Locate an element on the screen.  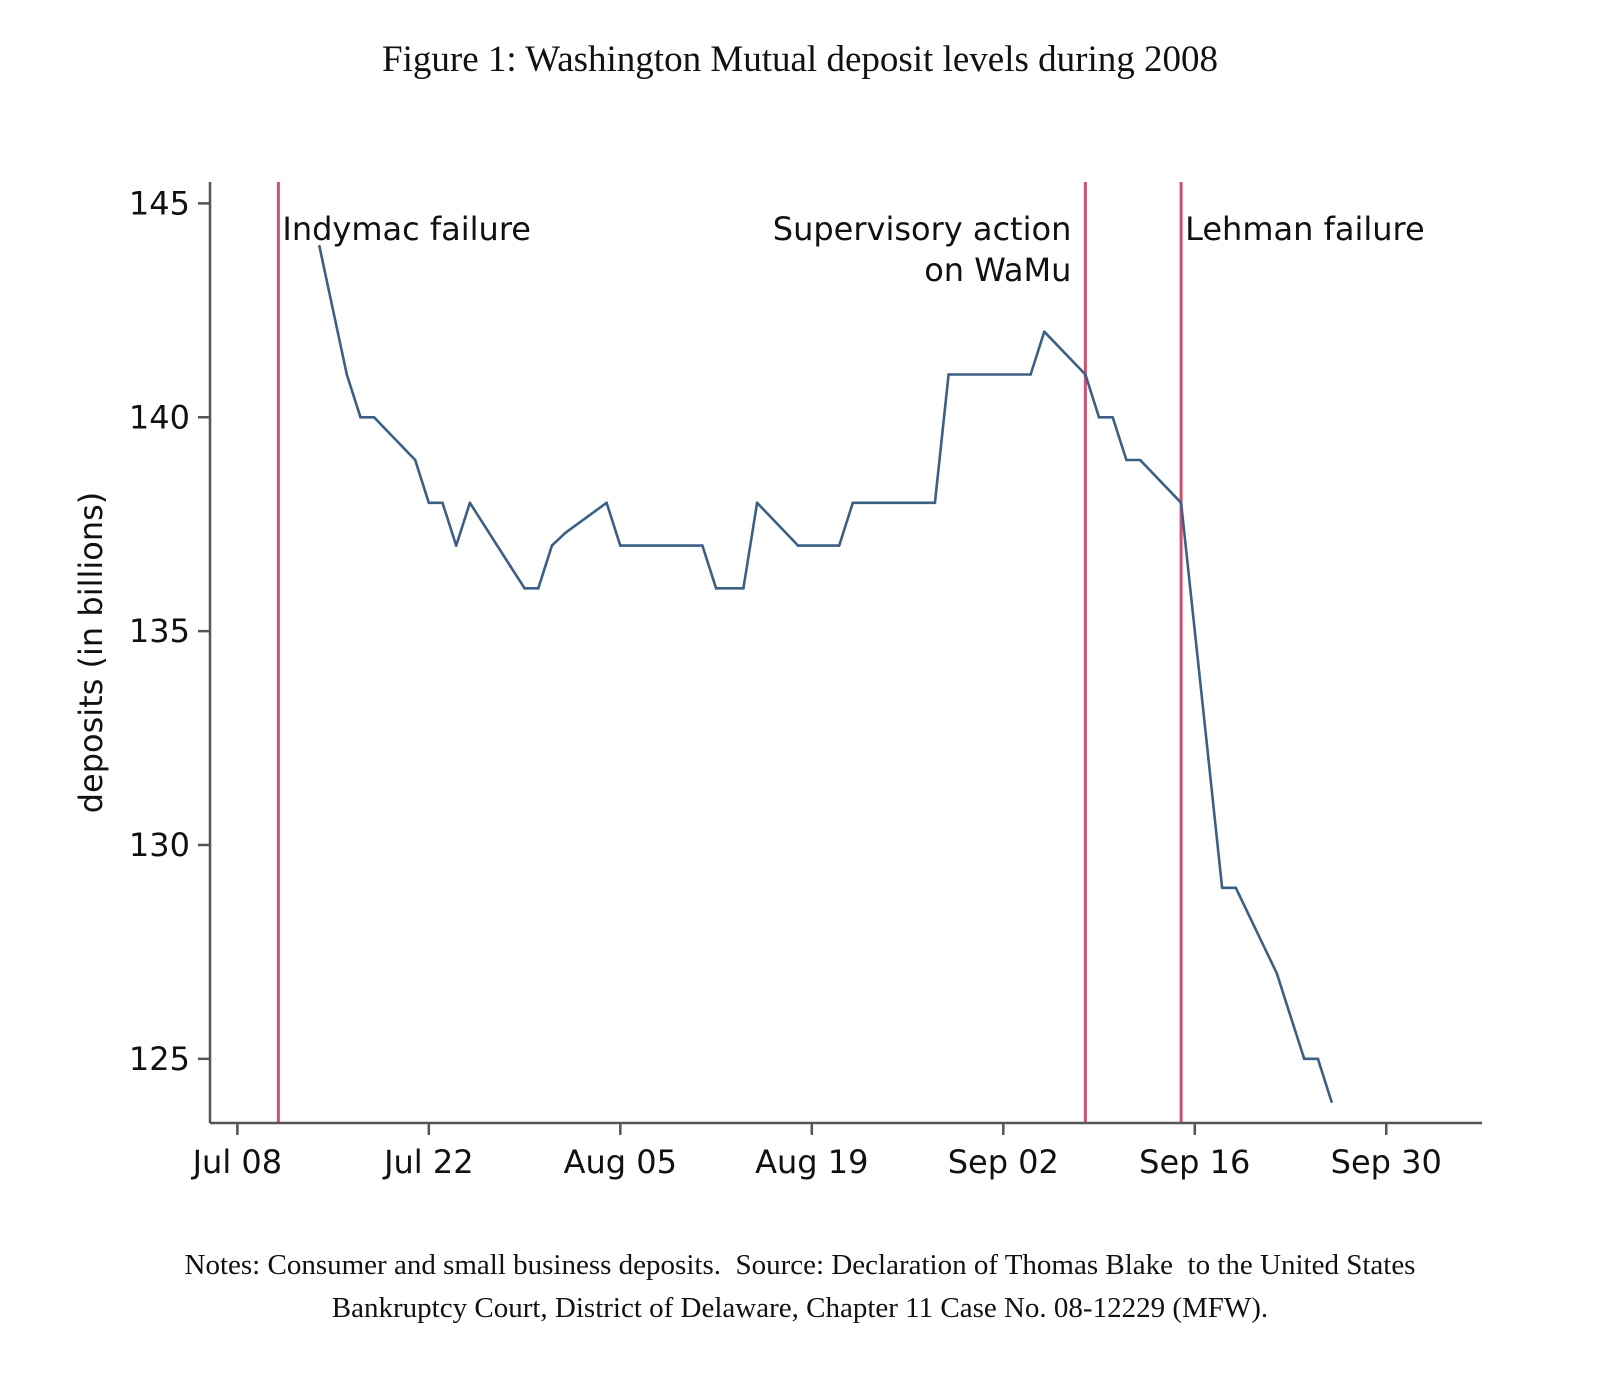
y-tick-label: 145 is located at coordinates (159, 203).